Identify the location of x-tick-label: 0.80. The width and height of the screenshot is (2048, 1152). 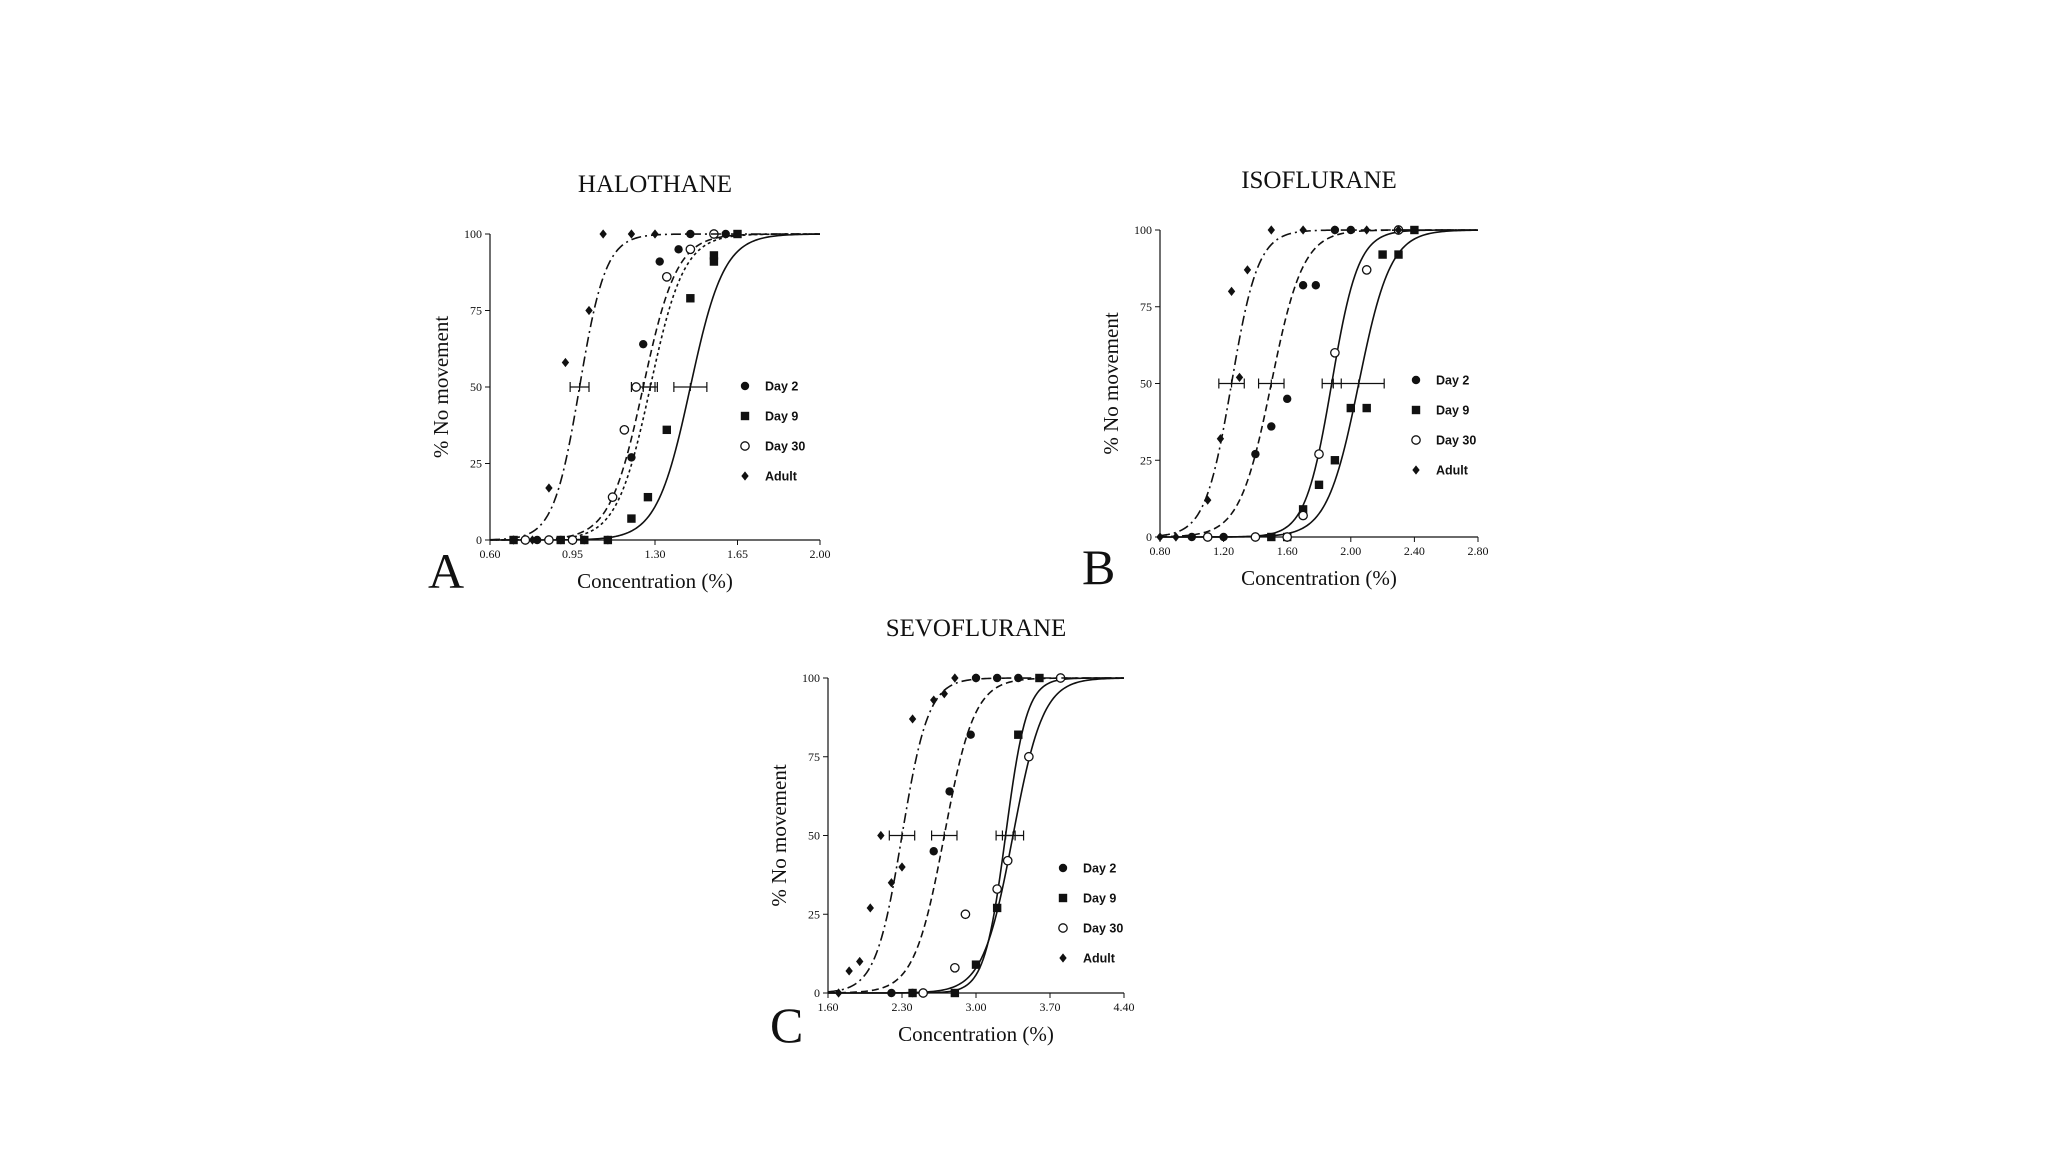
(1160, 551).